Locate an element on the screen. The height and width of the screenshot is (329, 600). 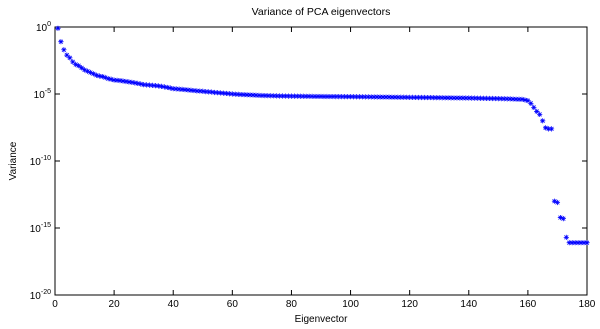
chart-title: Variance of PCA eigenvectors is located at coordinates (321, 12).